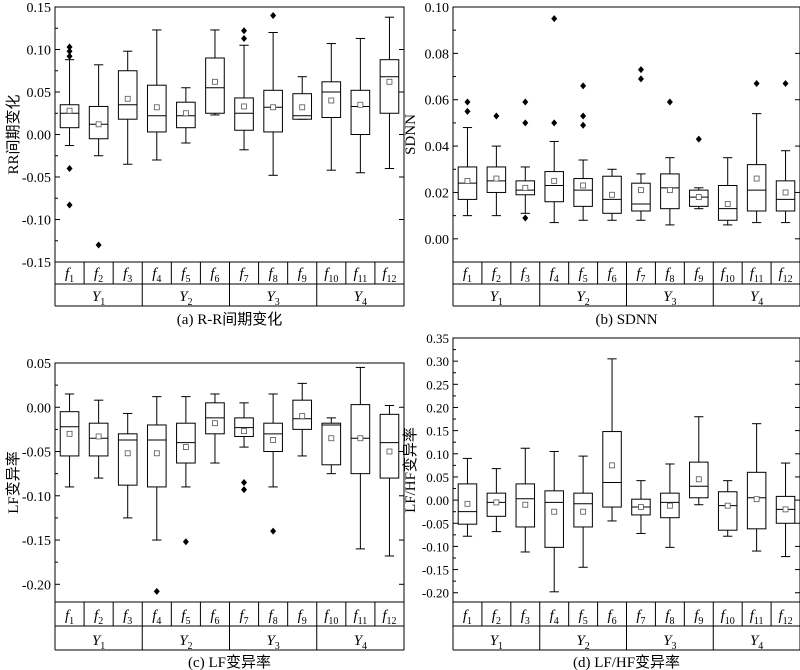 This screenshot has width=800, height=670. What do you see at coordinates (437, 477) in the screenshot?
I see `y-tick-label: 0.05` at bounding box center [437, 477].